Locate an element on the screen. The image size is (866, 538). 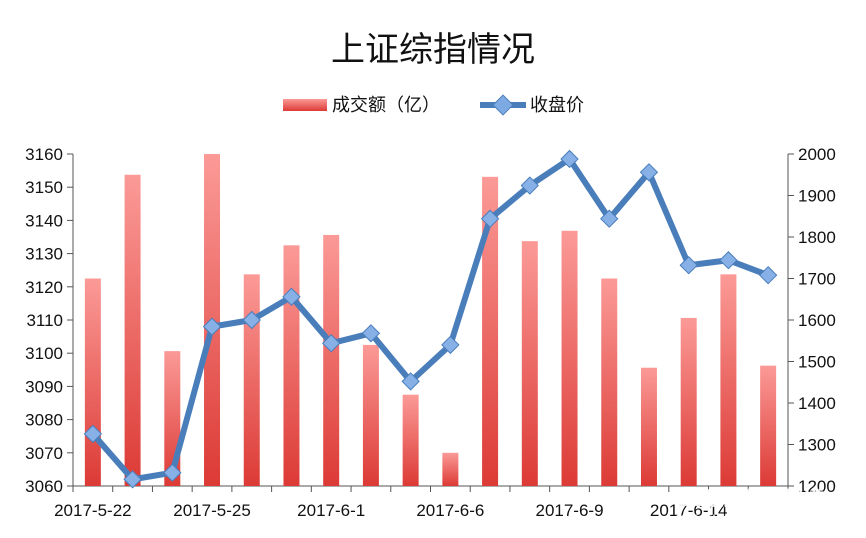
left-tick-label: 3070 is located at coordinates (44, 453).